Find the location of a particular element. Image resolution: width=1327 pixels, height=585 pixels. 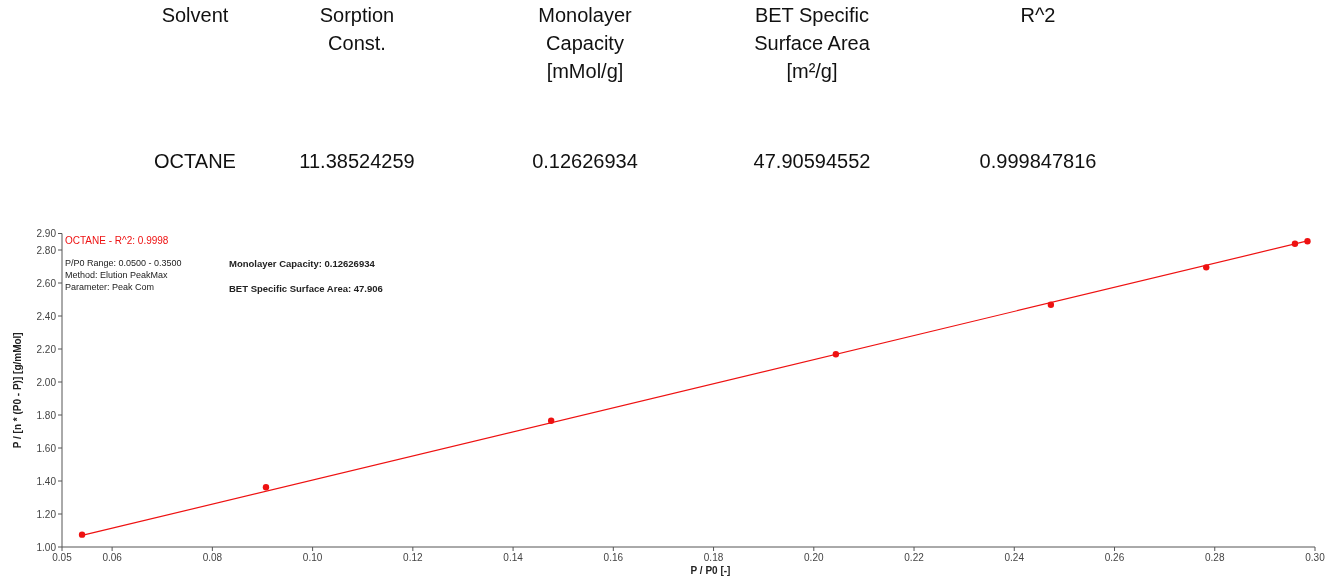

y-axis-title: P / [n * (P0 - P)] [g/mMol] is located at coordinates (17, 390).